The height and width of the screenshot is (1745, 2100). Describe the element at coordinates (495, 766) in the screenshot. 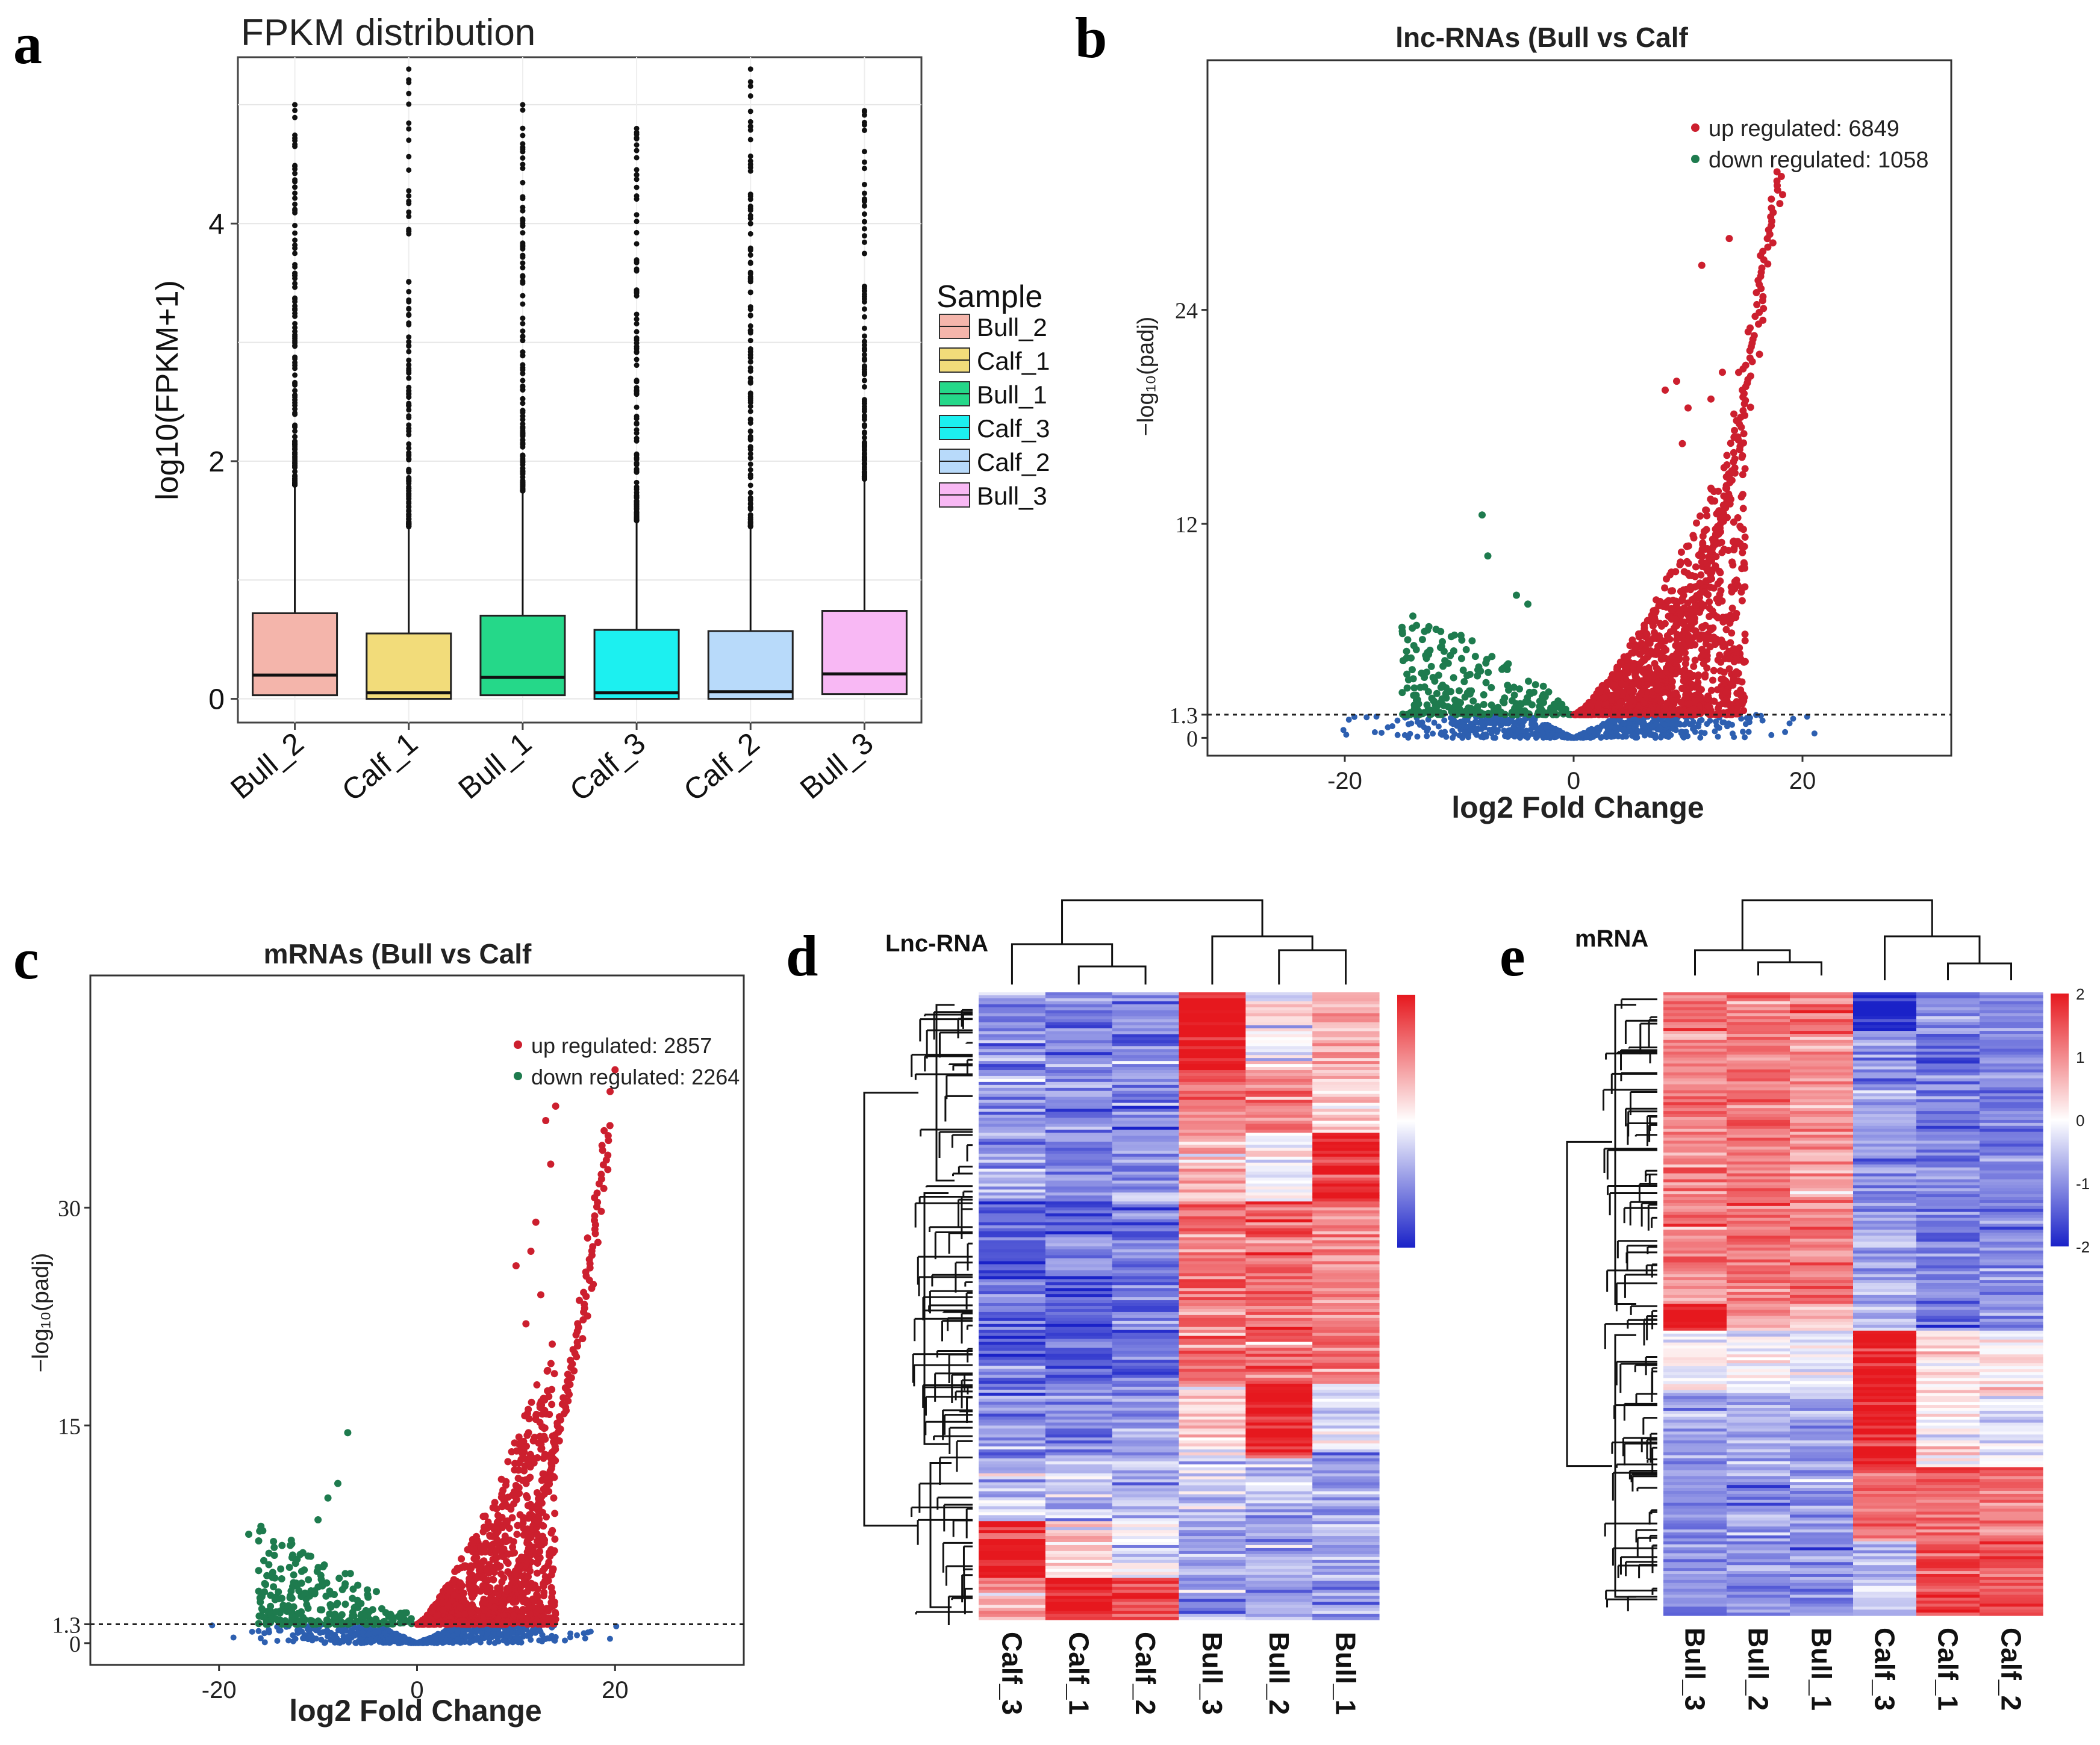

I see `panel-a-xtick-label: Bull_1` at that location.